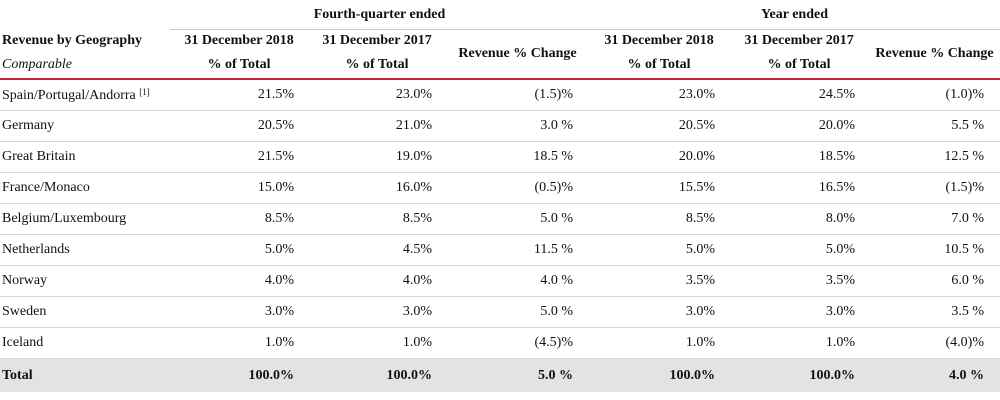 This screenshot has width=1000, height=400. Describe the element at coordinates (239, 343) in the screenshot. I see `q4-2018-cell: 1.0%` at that location.